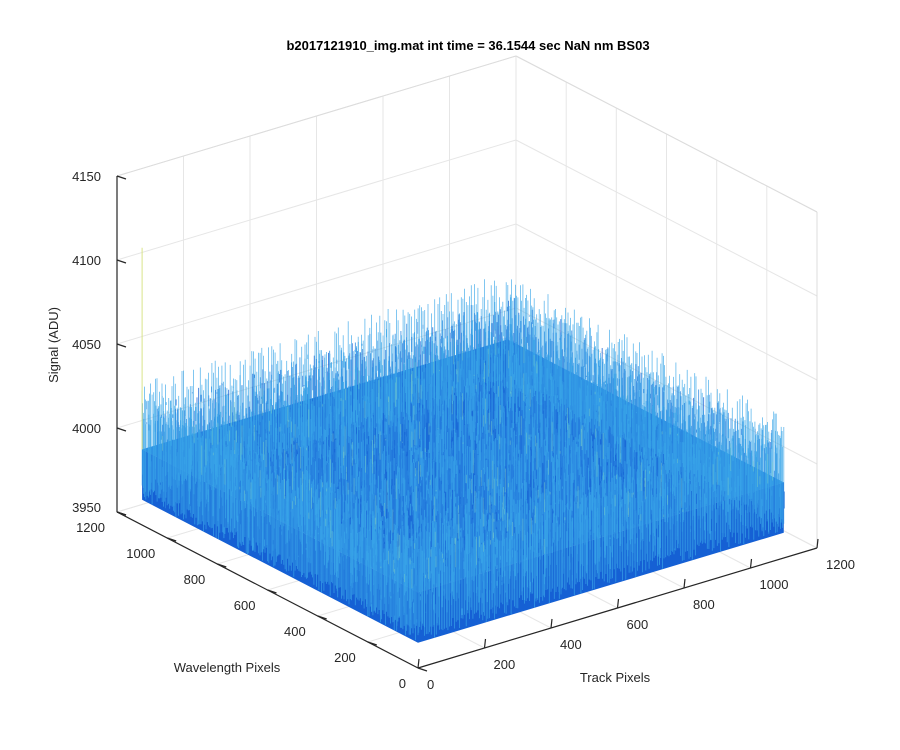  I want to click on y-tick-label: 600, so click(245, 605).